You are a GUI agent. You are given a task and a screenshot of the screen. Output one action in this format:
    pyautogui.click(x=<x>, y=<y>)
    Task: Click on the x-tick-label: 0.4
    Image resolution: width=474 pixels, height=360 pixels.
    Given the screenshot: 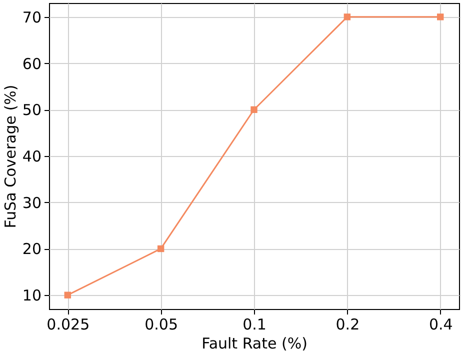 What is the action you would take?
    pyautogui.click(x=440, y=325)
    